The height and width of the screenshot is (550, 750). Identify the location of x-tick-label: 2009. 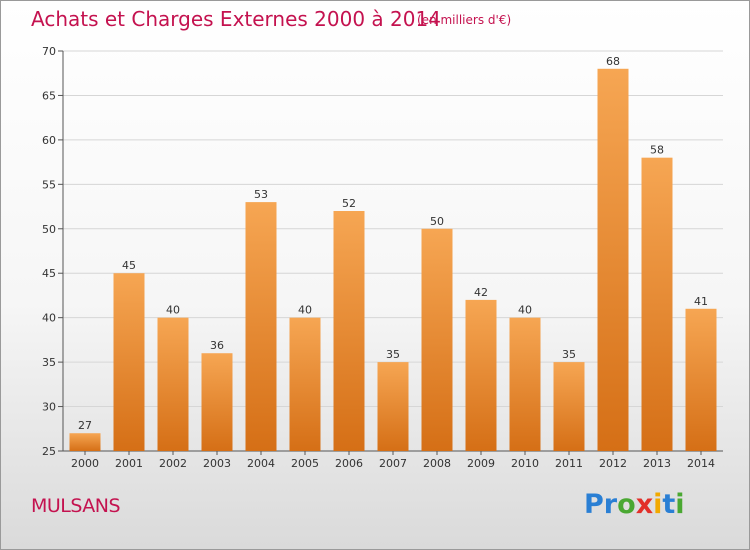
(481, 463).